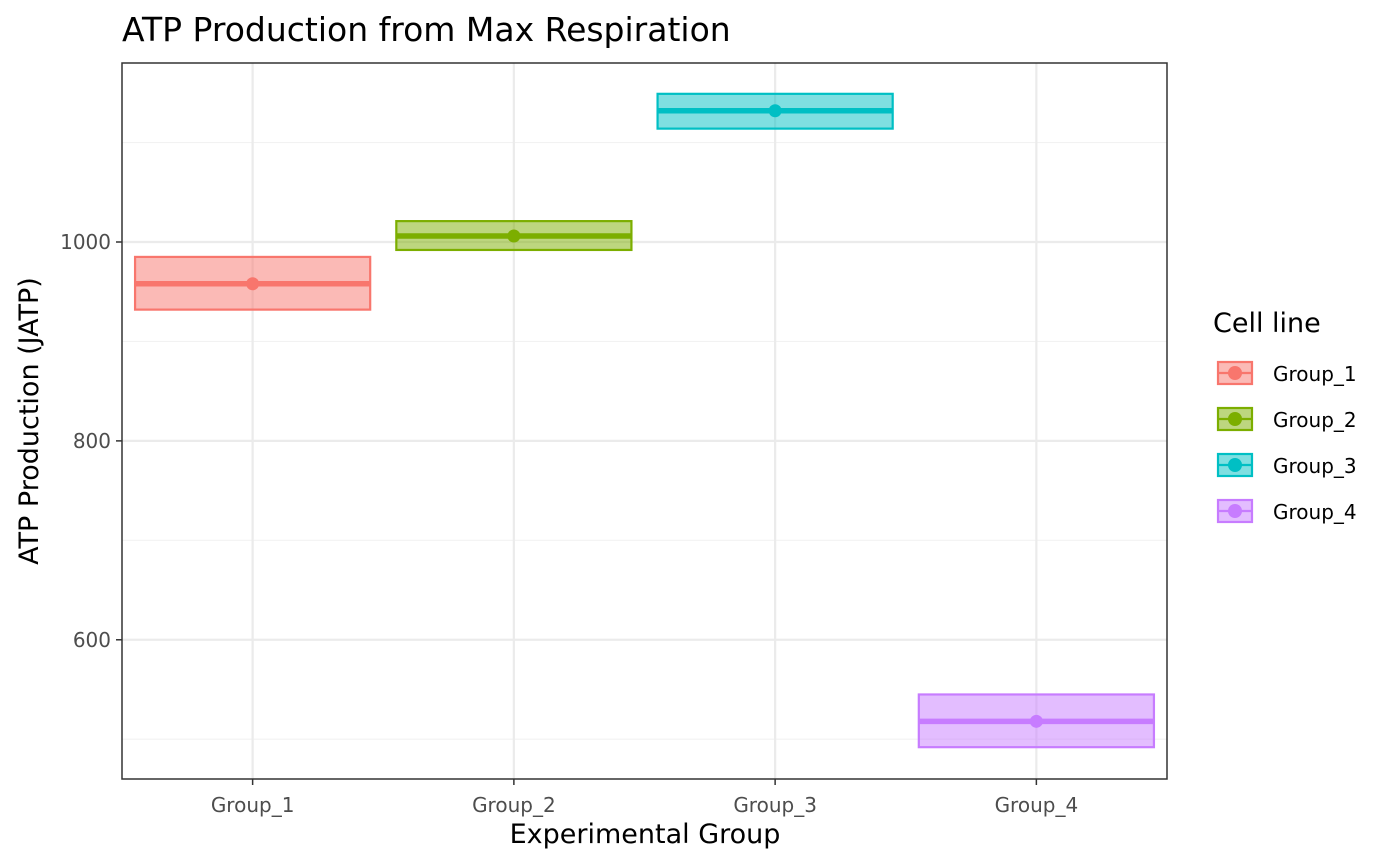  I want to click on legend-item-group-1: Group_1, so click(1286, 373).